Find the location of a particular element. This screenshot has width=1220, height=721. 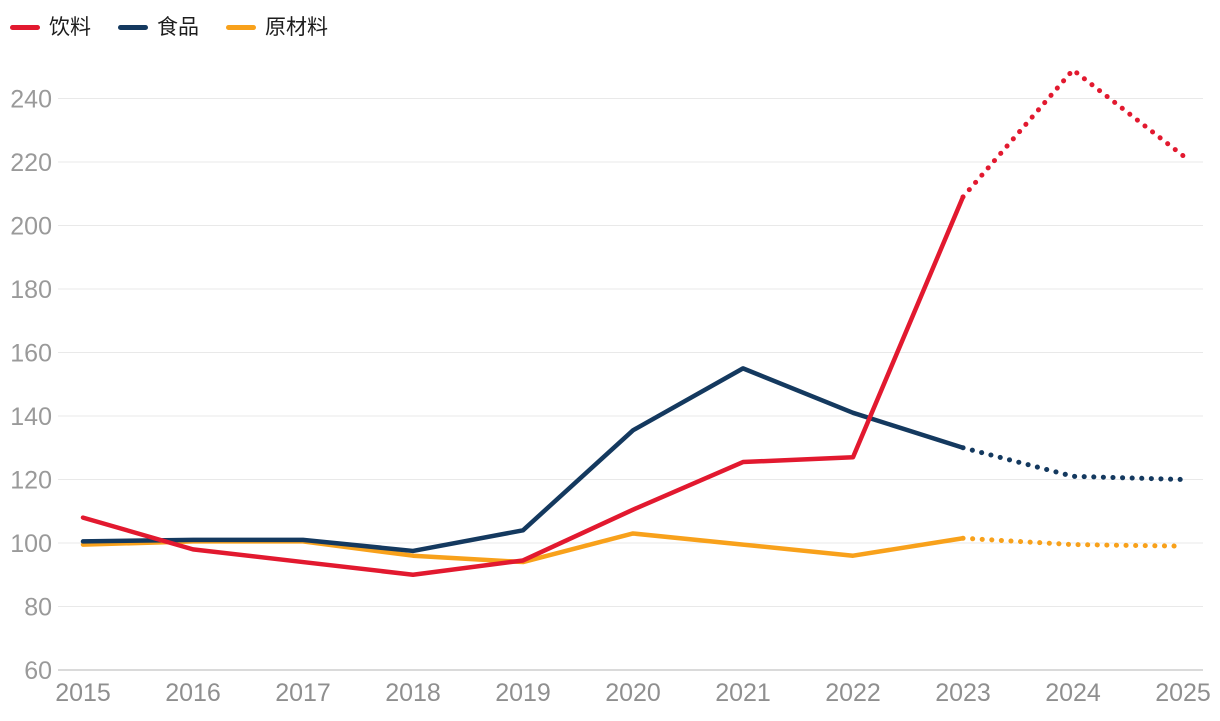

x-axis-tick-label: 2020 is located at coordinates (633, 693).